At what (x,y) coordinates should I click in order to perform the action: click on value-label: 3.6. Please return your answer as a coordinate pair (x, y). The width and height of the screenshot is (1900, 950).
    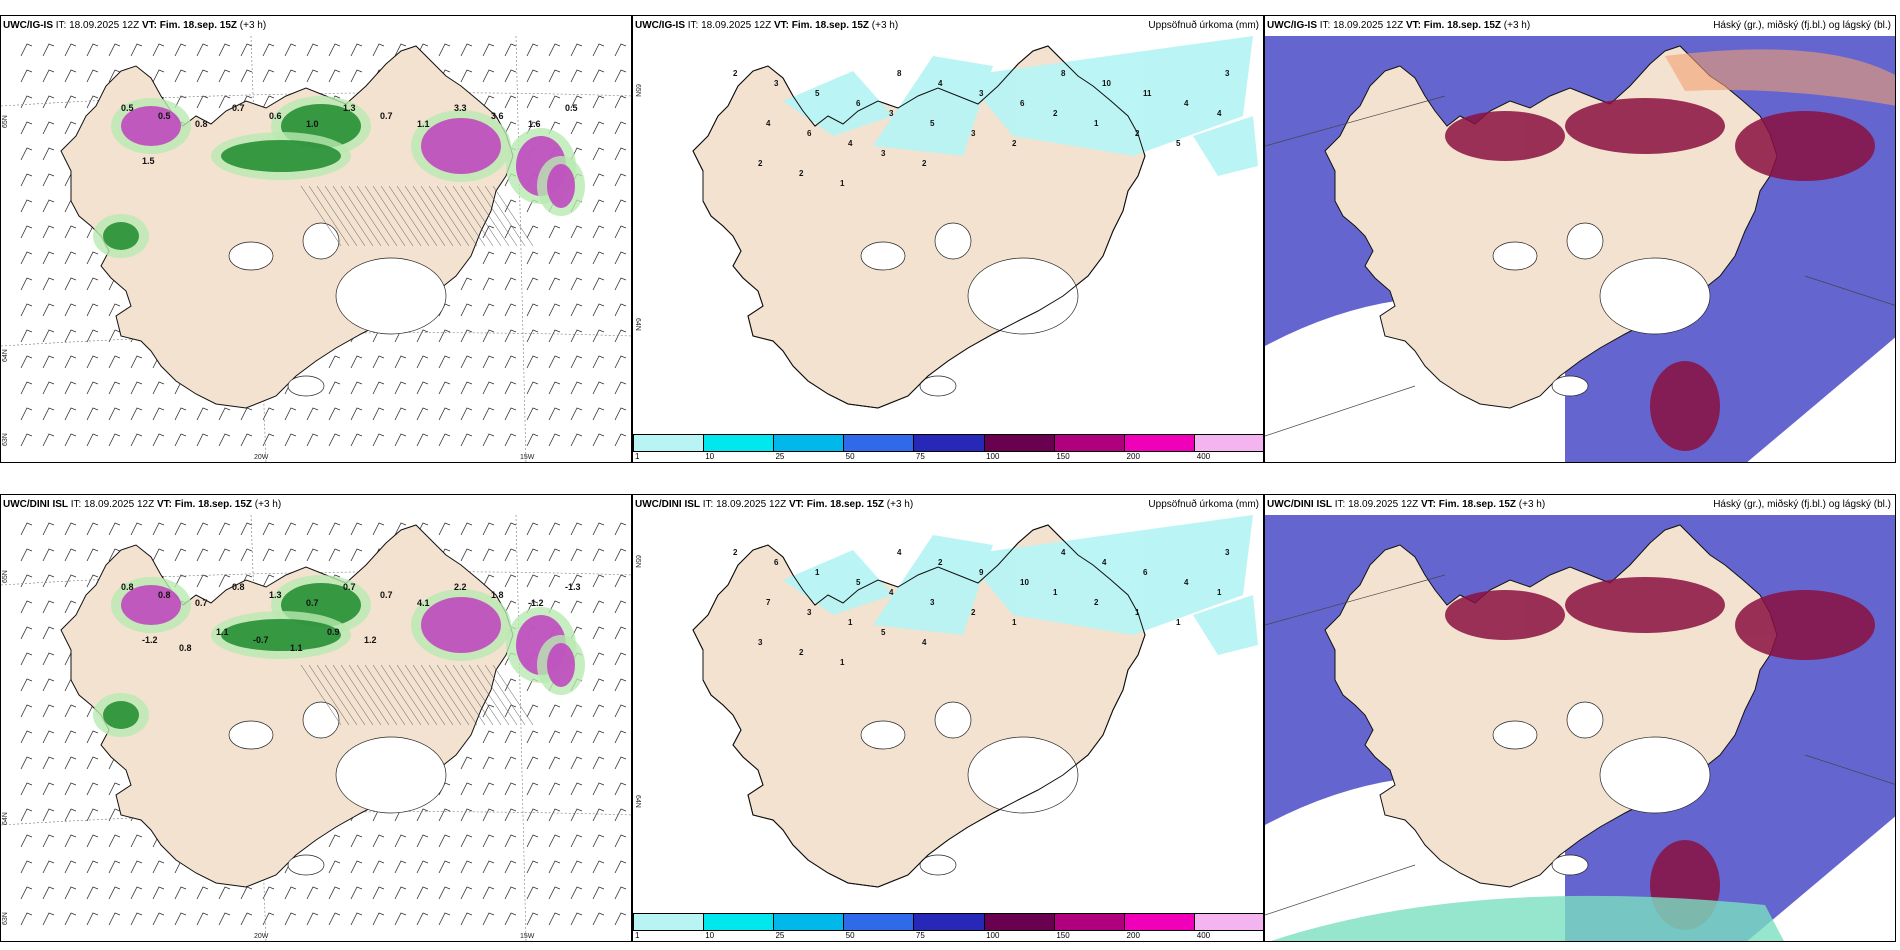
    Looking at the image, I should click on (497, 116).